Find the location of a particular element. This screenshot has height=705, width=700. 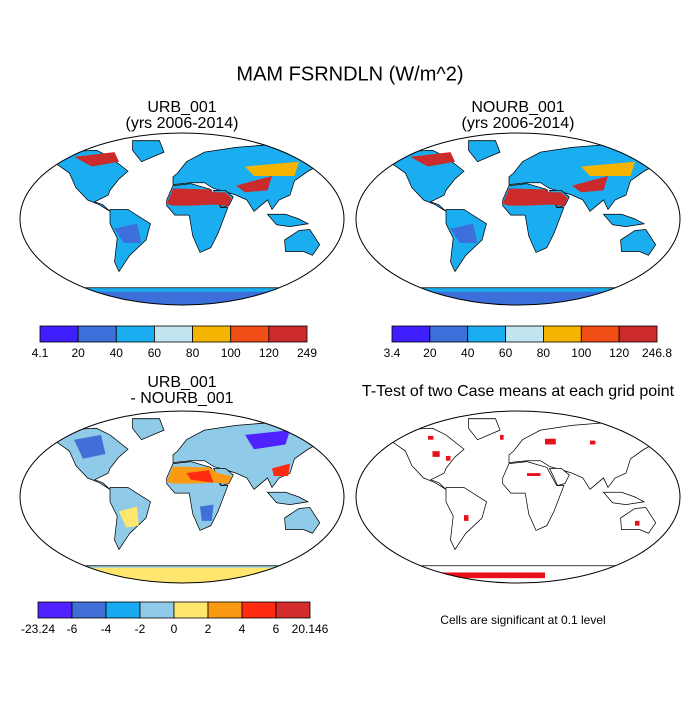

colorbar-label: -23.24 is located at coordinates (38, 629).